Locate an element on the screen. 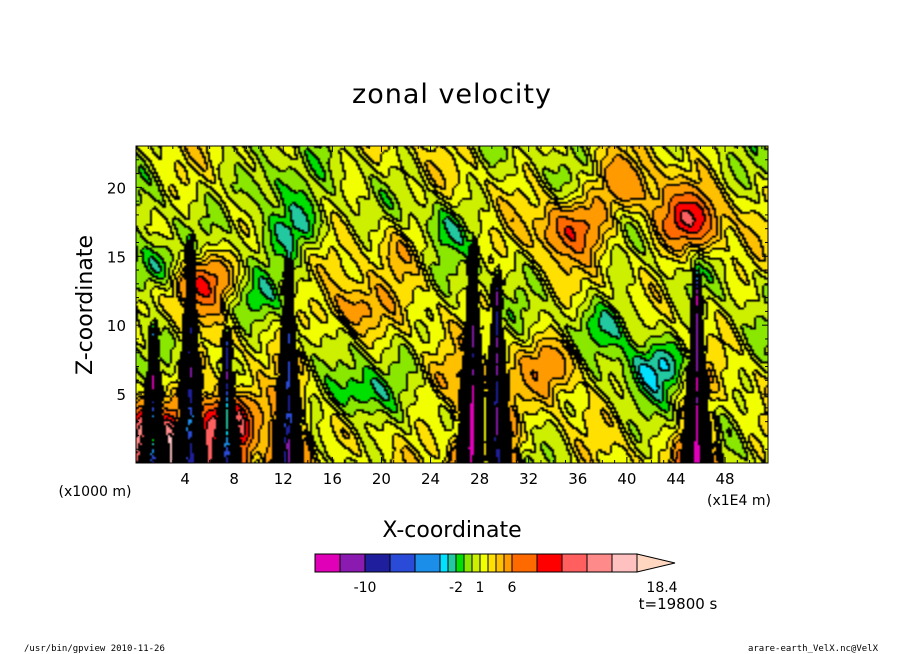 The height and width of the screenshot is (654, 904). x-tick-label: 12 is located at coordinates (283, 479).